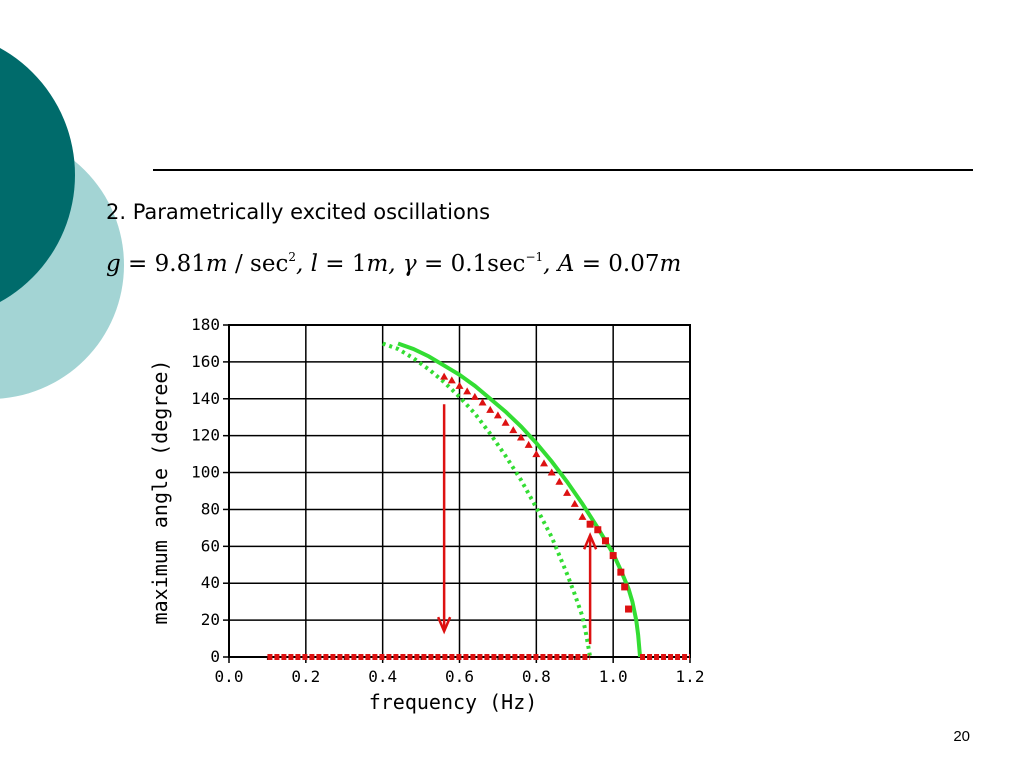 The width and height of the screenshot is (1024, 768). I want to click on up-arrow-head, so click(590, 541).